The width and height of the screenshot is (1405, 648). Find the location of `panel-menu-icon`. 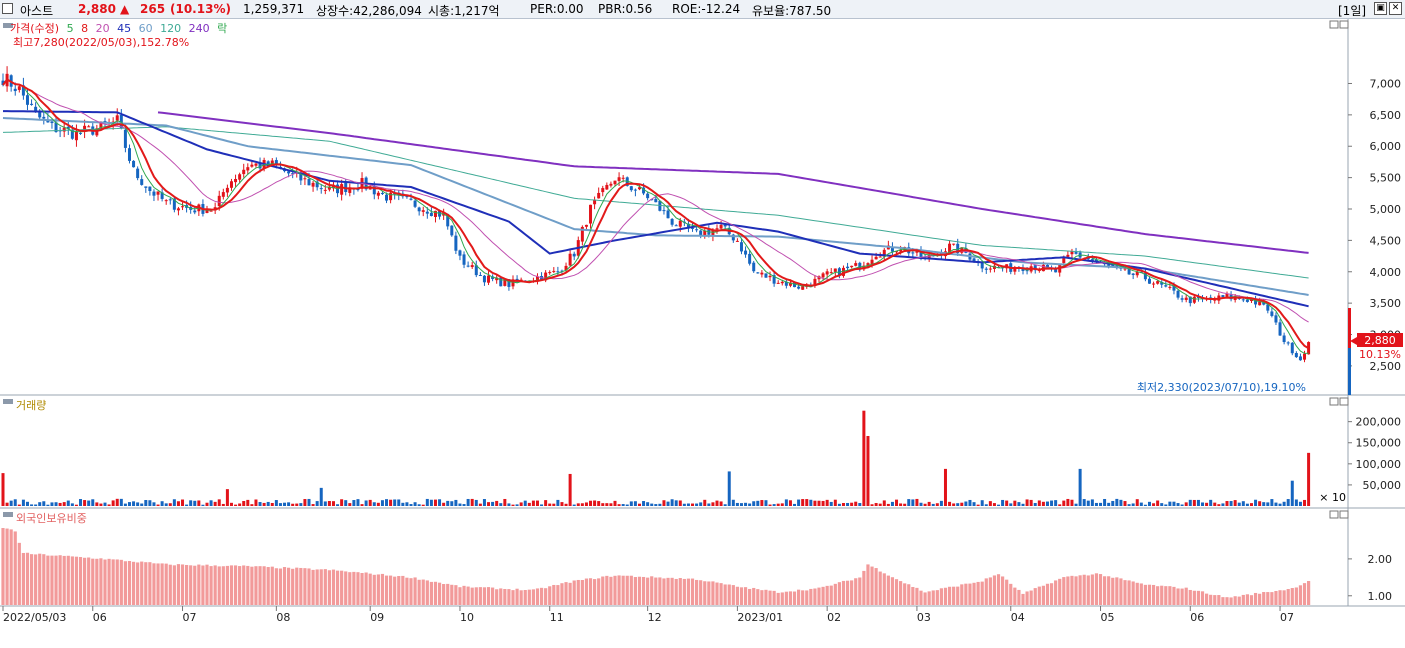

panel-menu-icon is located at coordinates (8, 25).